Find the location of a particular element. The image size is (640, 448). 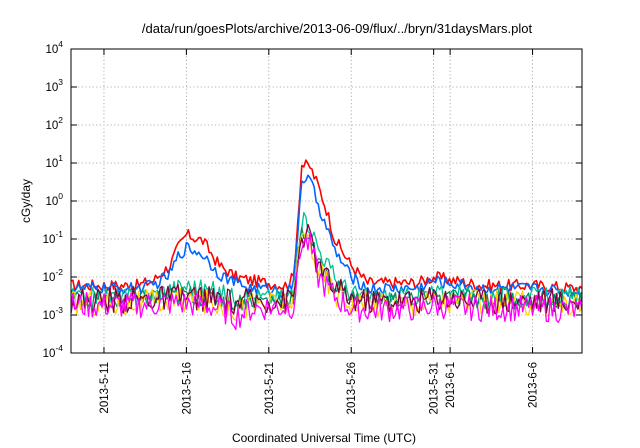

x-tick-label: 2013-5-11 is located at coordinates (105, 388).